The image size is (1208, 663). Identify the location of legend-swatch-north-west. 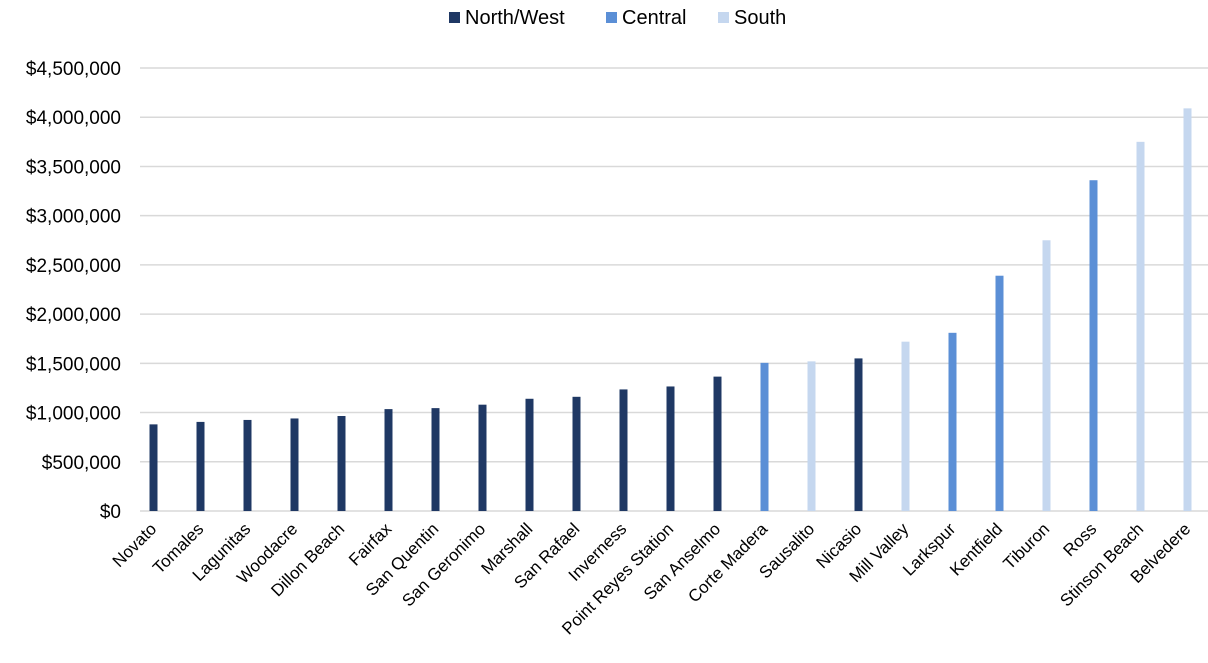
(454, 17).